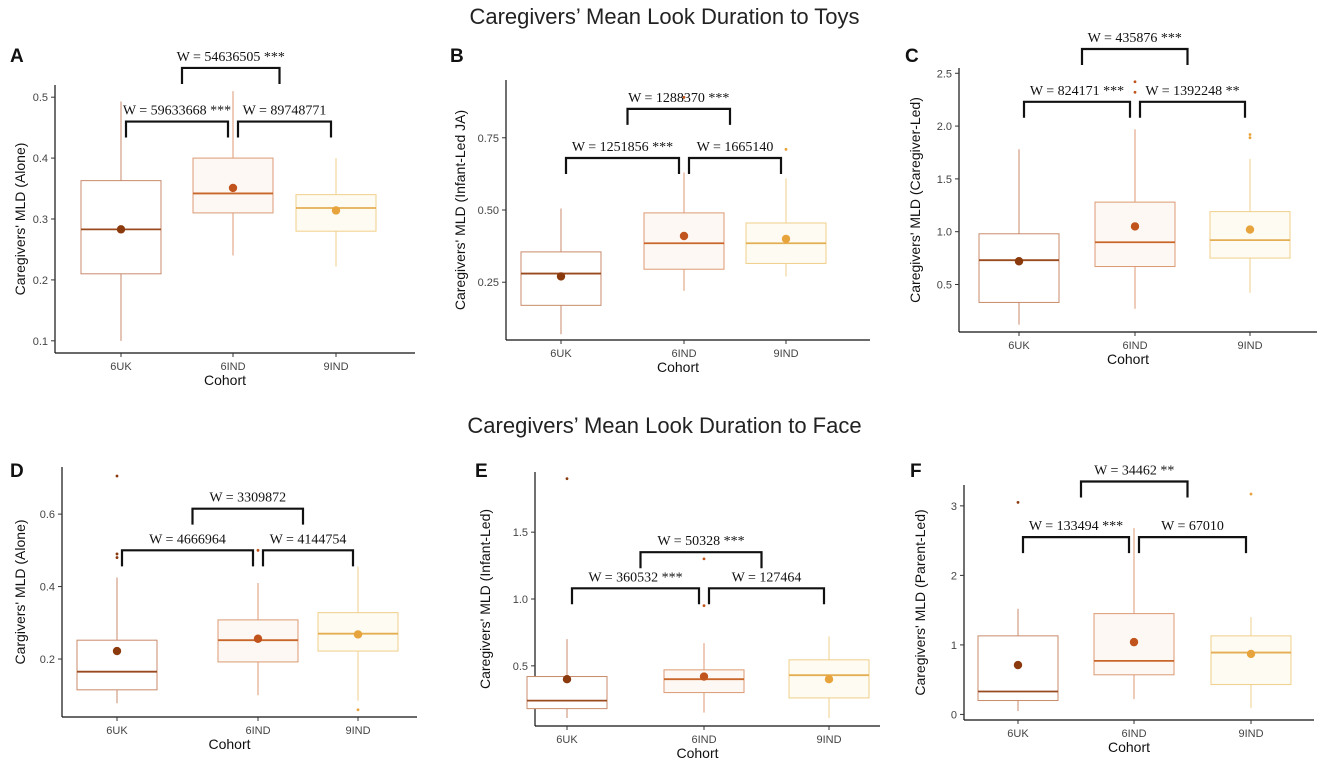  What do you see at coordinates (17, 56) in the screenshot?
I see `panel-letter: A` at bounding box center [17, 56].